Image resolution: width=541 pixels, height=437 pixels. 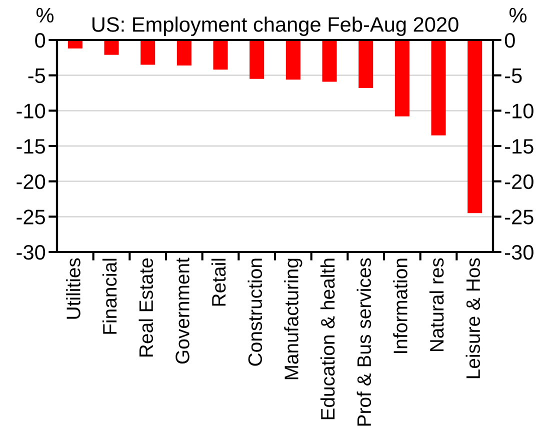 I want to click on x-tick-label: Utilities, so click(x=73, y=288).